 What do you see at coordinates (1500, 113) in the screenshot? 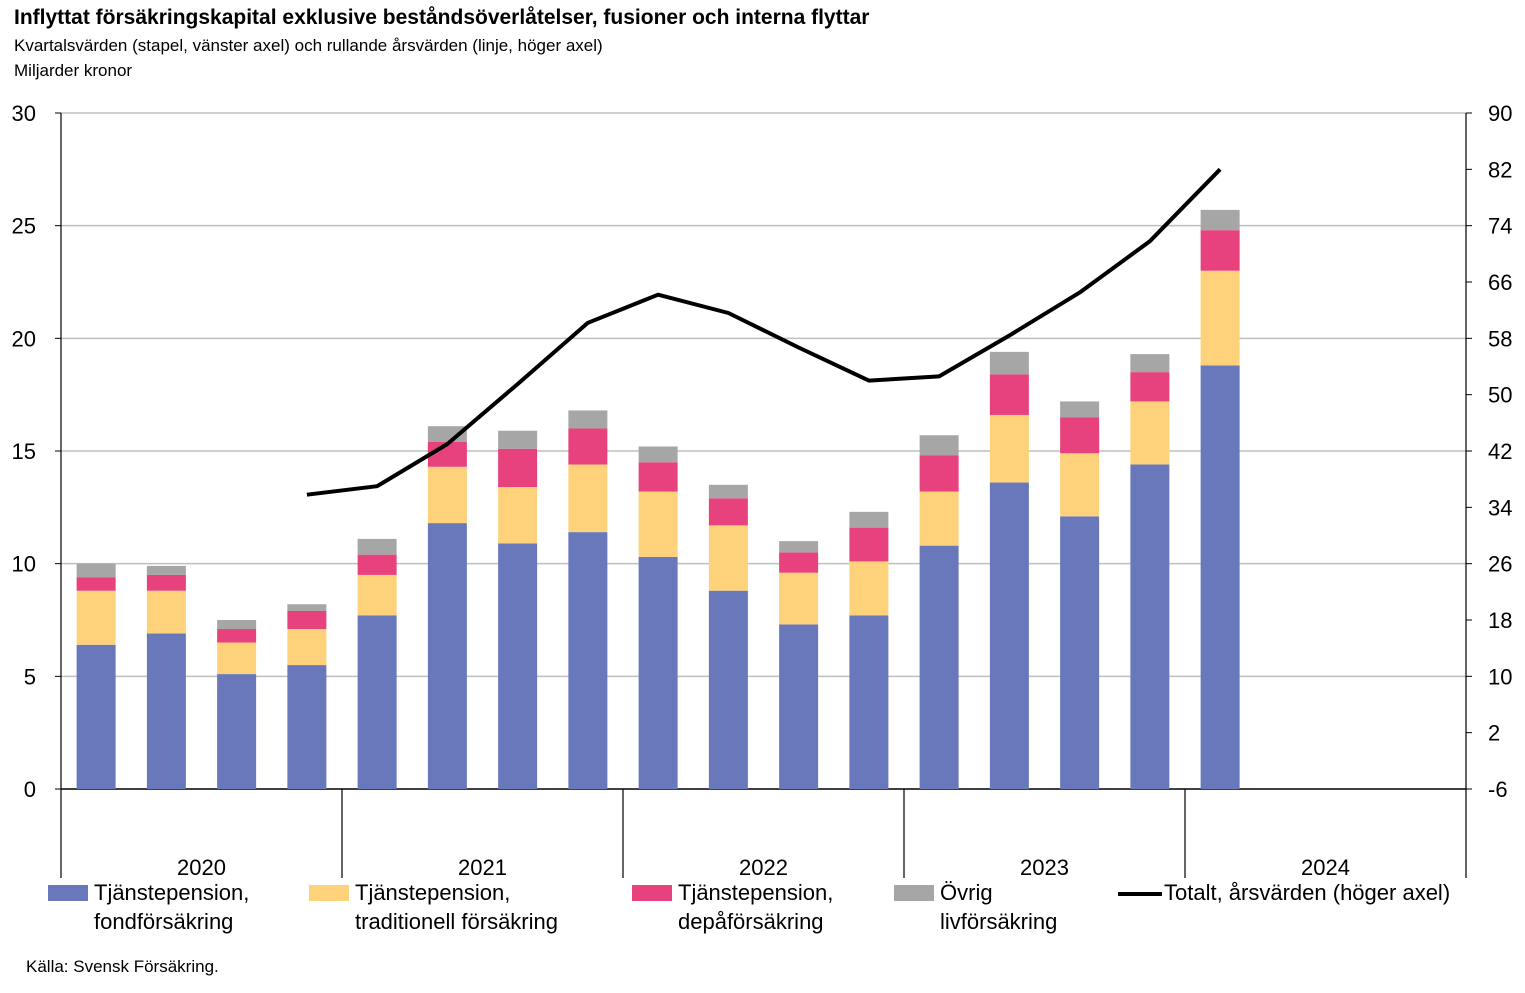
I see `right-axis-tick-label: 90` at bounding box center [1500, 113].